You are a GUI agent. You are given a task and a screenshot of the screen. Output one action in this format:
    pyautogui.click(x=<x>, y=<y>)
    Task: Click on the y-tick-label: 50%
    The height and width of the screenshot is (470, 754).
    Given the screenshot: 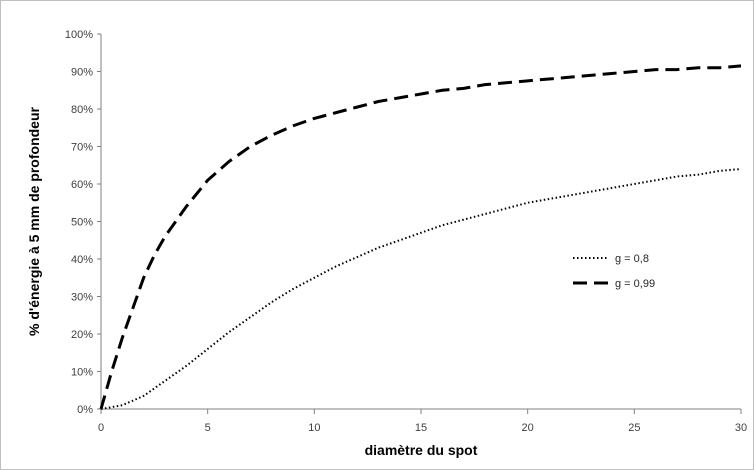 What is the action you would take?
    pyautogui.click(x=82, y=223)
    